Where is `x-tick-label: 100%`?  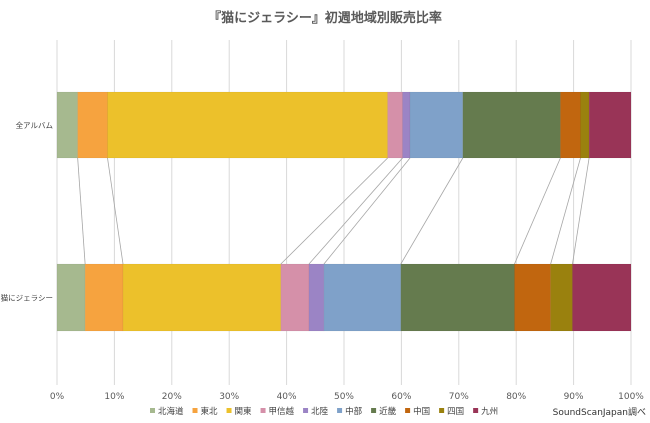
x-tick-label: 100% is located at coordinates (631, 397).